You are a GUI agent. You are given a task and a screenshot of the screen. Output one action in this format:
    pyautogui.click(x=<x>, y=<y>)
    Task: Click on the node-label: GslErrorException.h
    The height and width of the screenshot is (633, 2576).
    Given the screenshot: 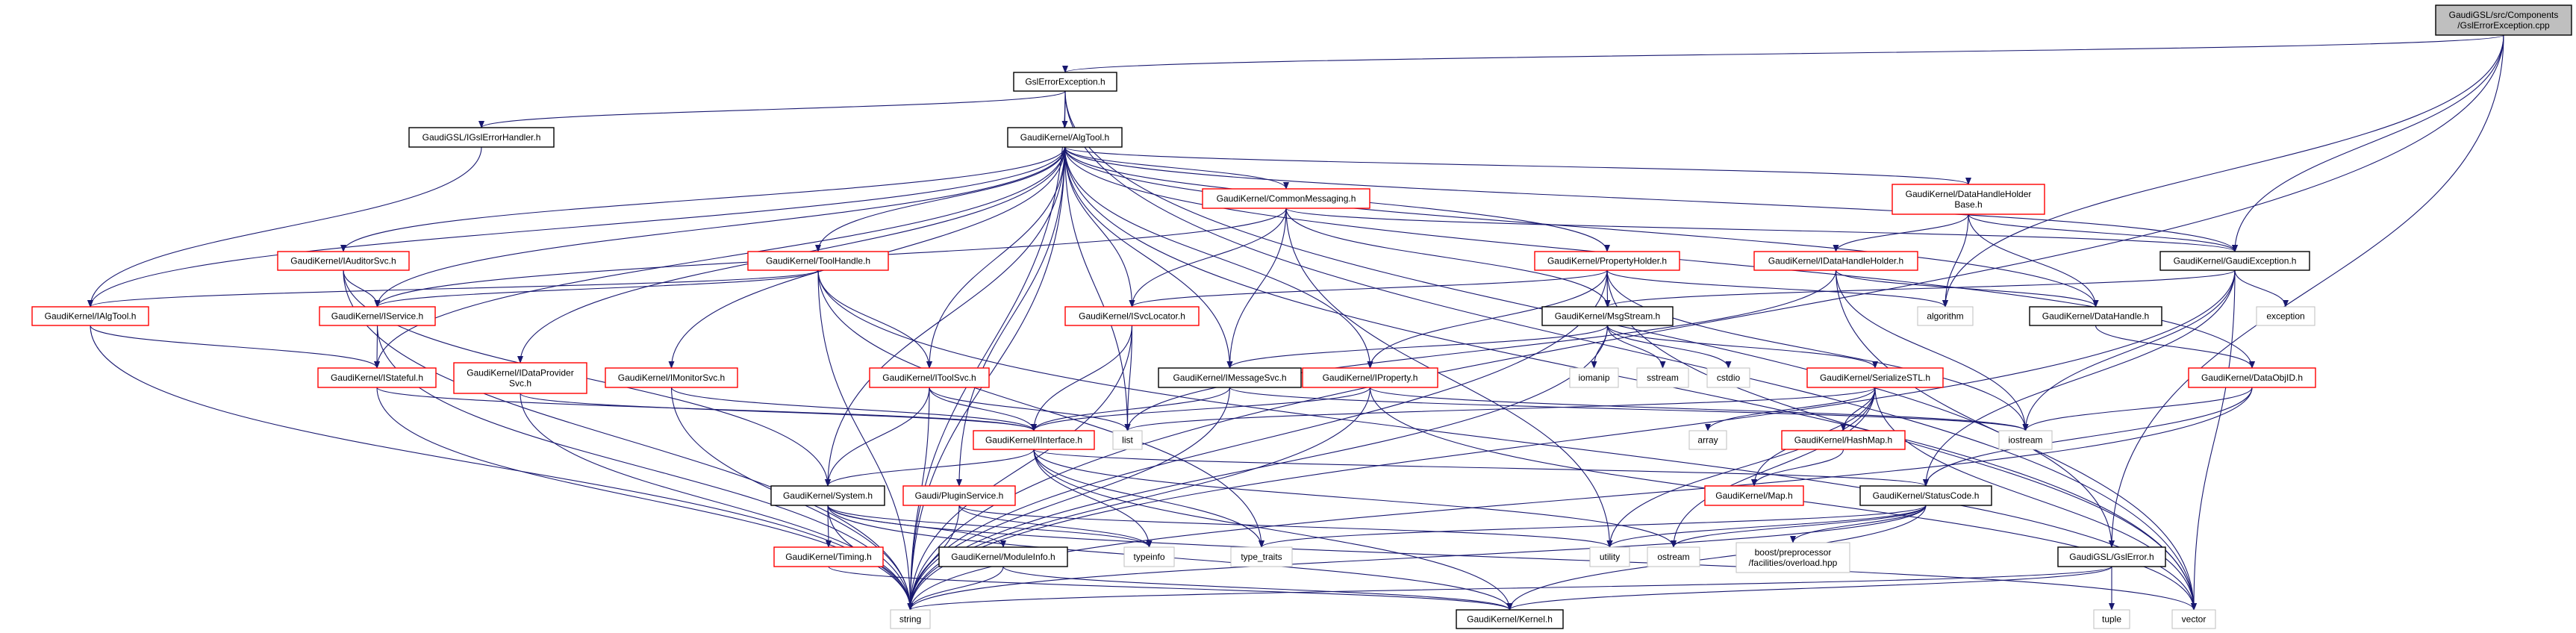 What is the action you would take?
    pyautogui.click(x=1065, y=82)
    